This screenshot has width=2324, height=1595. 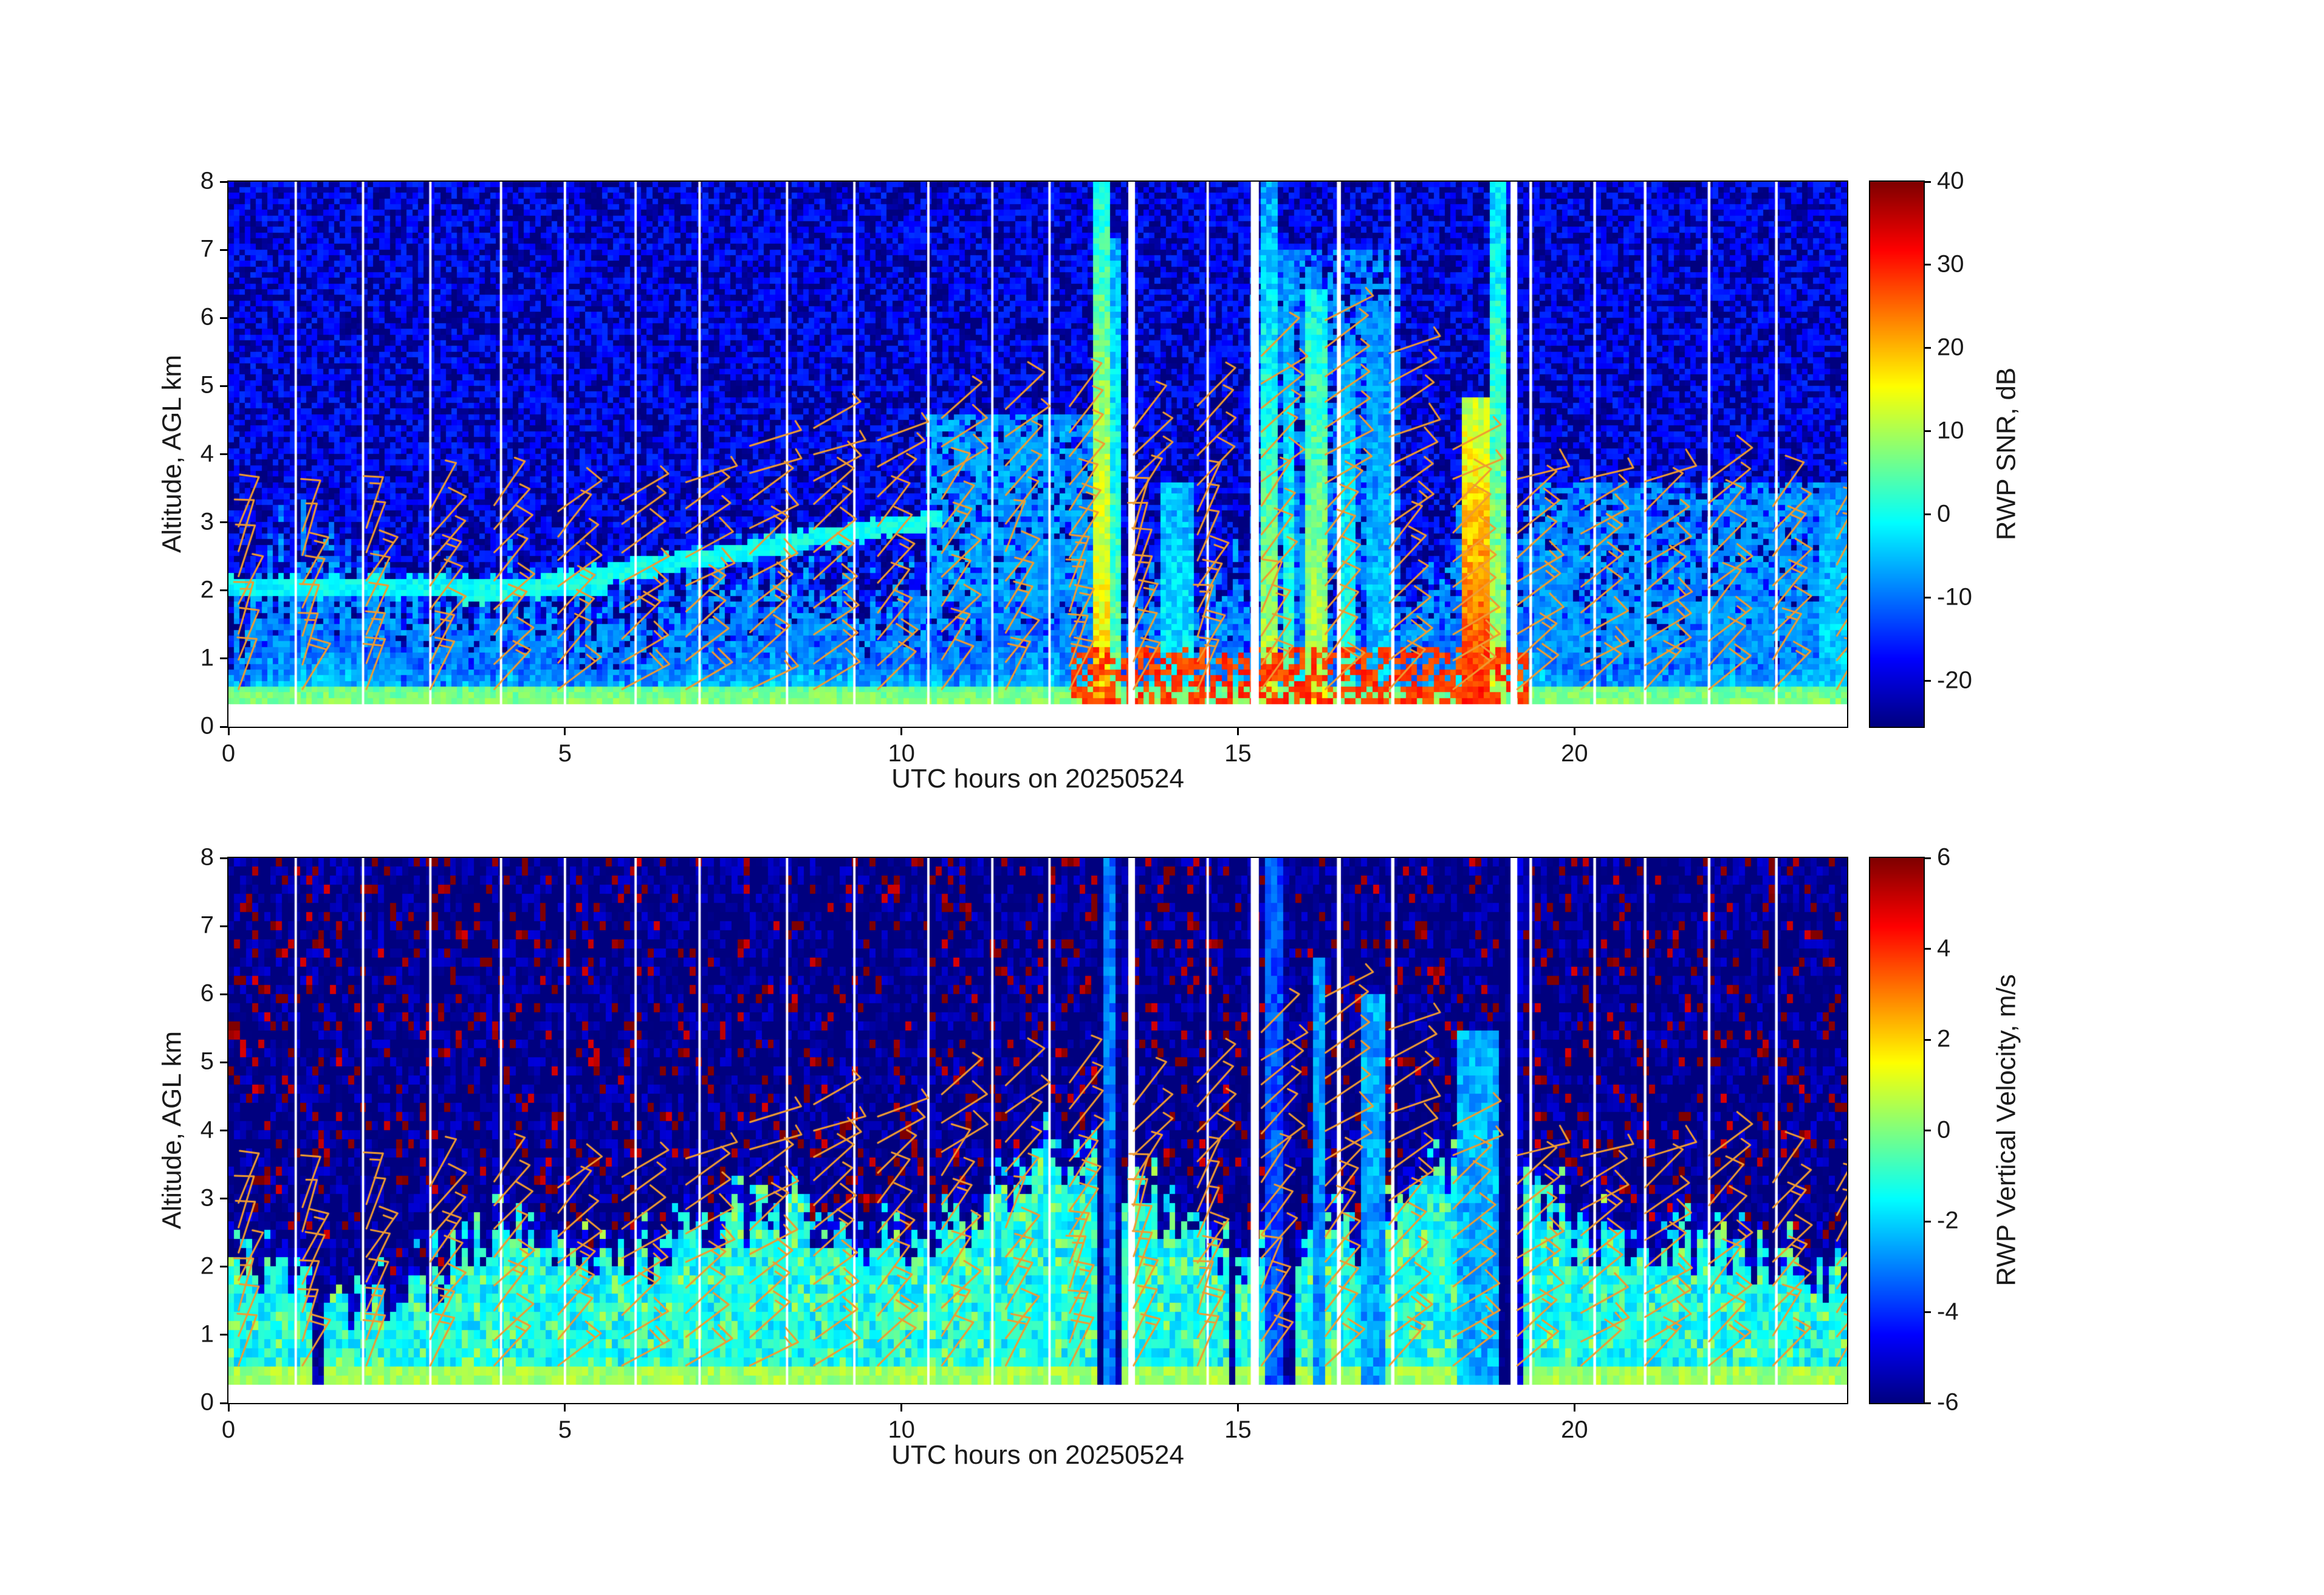 What do you see at coordinates (207, 725) in the screenshot?
I see `snr-y-tick-label: 0` at bounding box center [207, 725].